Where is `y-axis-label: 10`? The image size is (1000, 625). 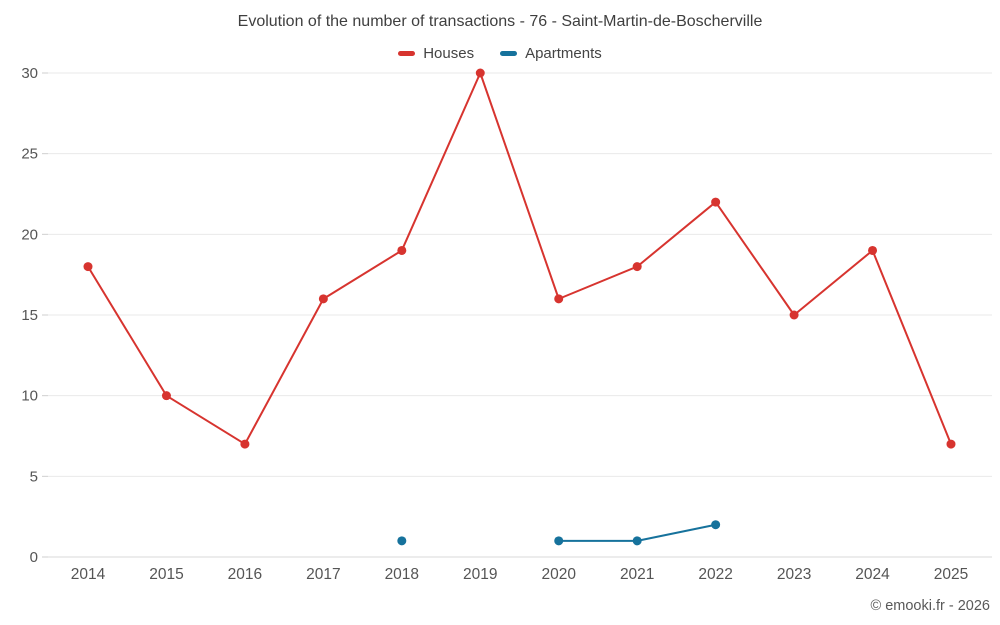 y-axis-label: 10 is located at coordinates (29, 396).